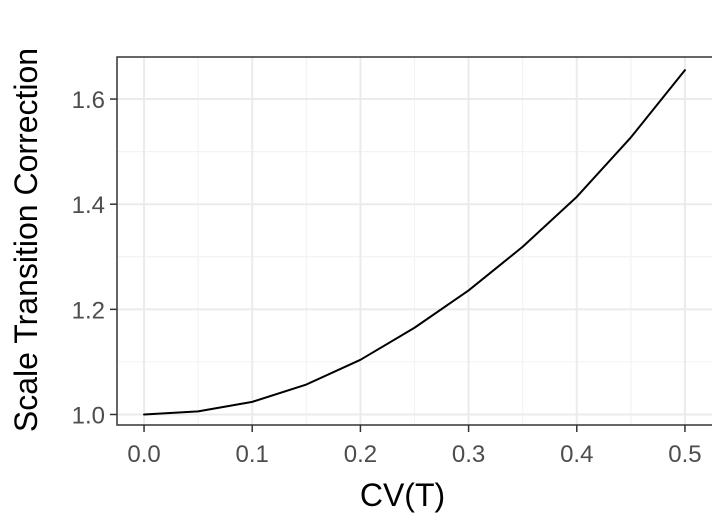 This screenshot has height=520, width=712. Describe the element at coordinates (252, 454) in the screenshot. I see `x-tick-label: 0.1` at that location.